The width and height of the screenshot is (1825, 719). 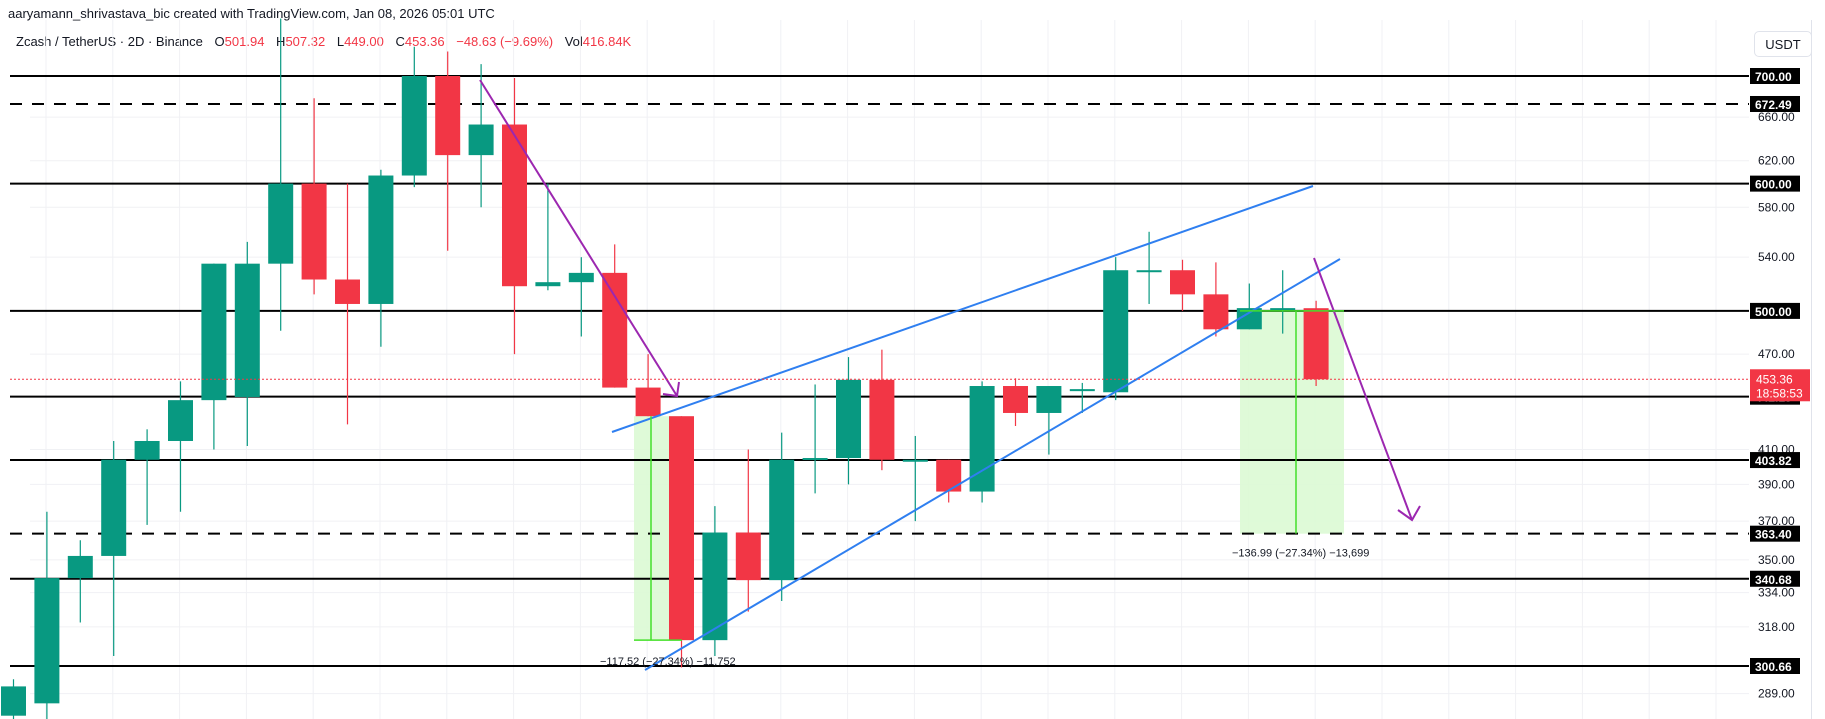 What do you see at coordinates (305, 41) in the screenshot?
I see `high-value: 507.32` at bounding box center [305, 41].